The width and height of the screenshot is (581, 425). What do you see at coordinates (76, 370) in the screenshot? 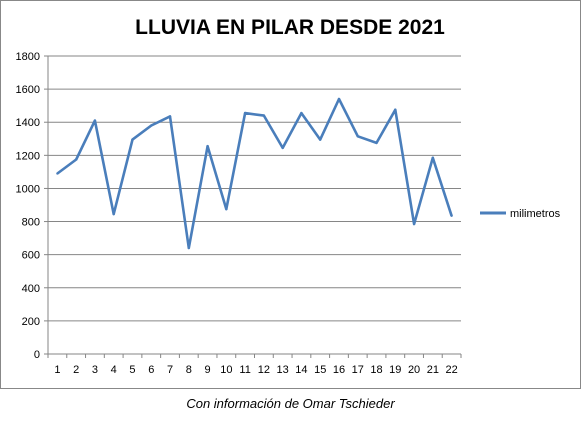
I see `x-tick-label: 2` at bounding box center [76, 370].